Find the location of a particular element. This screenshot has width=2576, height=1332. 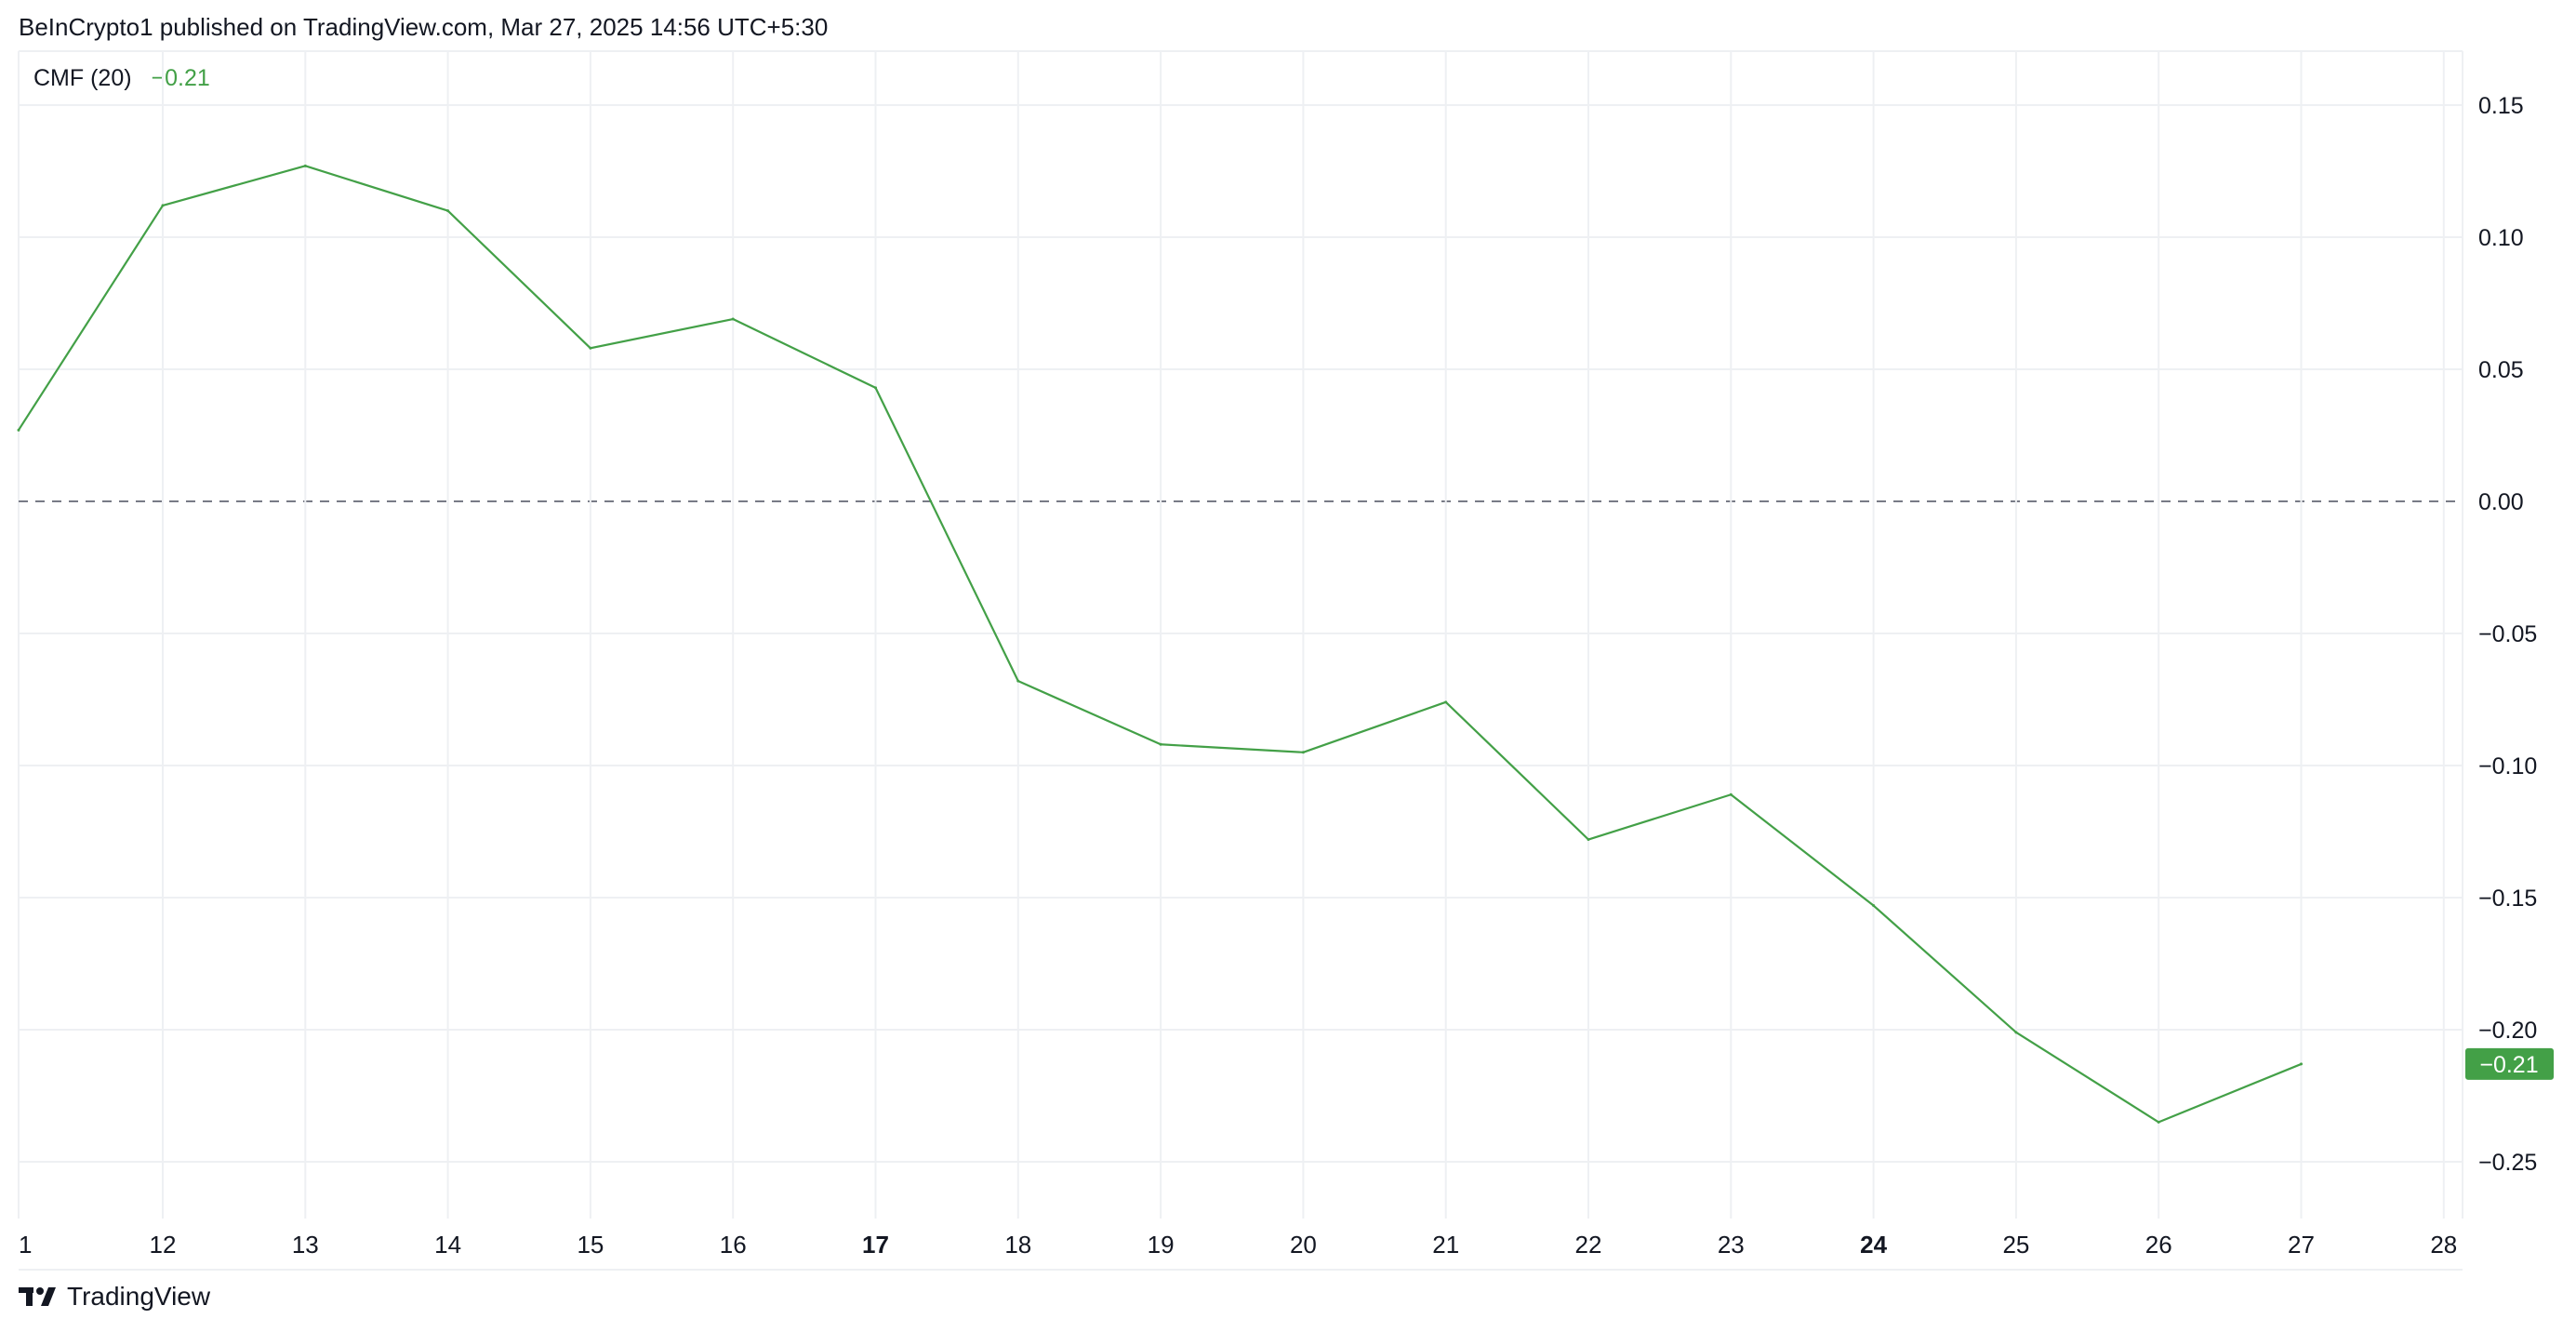

indicator-name: CMF (20) is located at coordinates (82, 78).